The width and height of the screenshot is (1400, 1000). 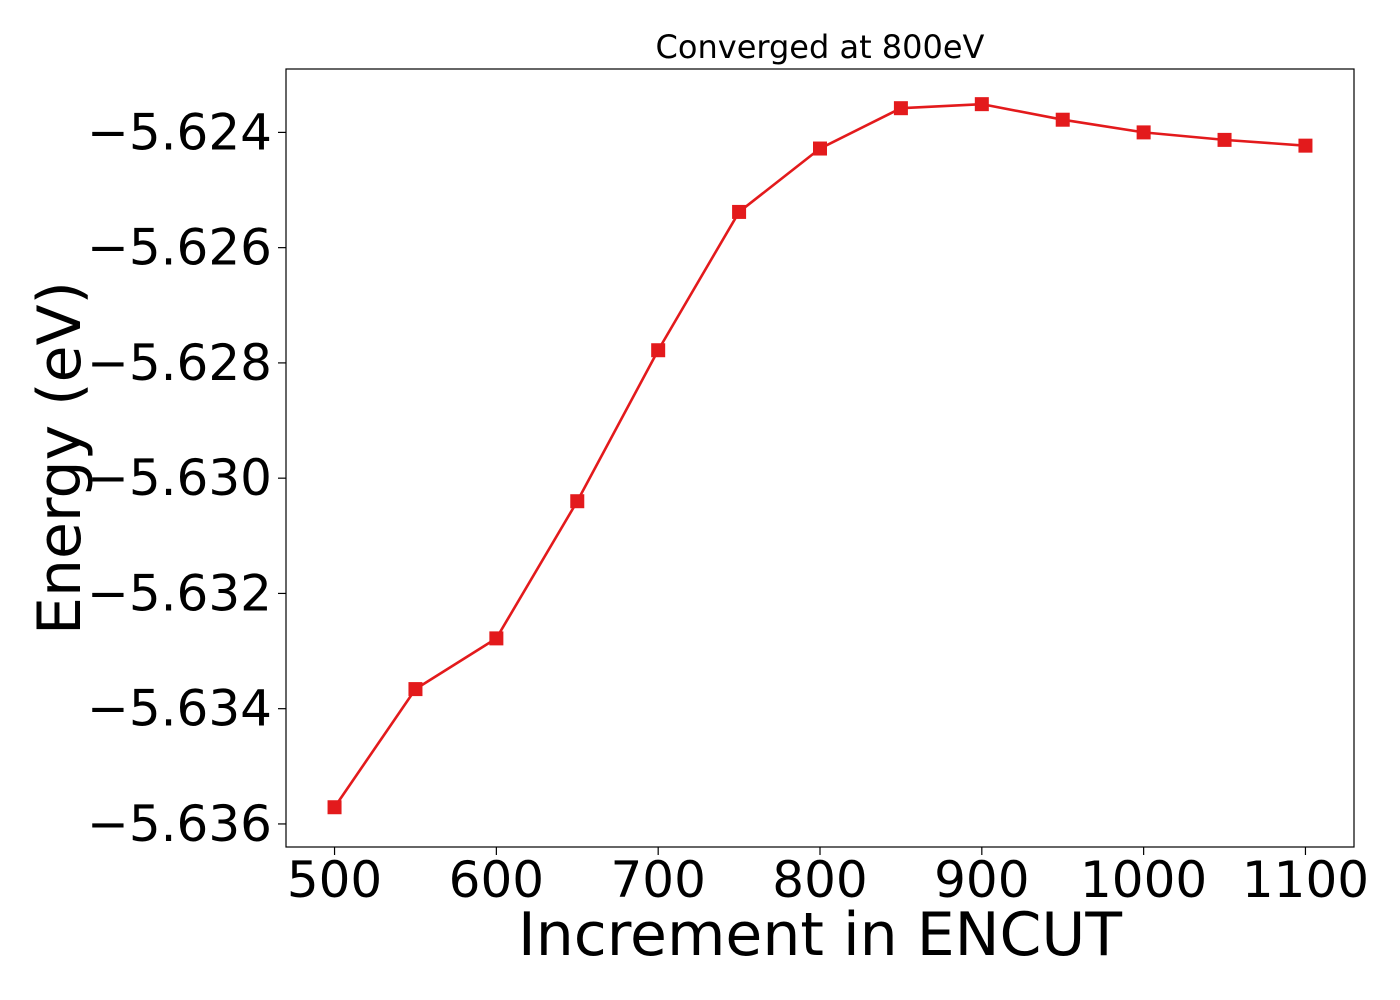 What do you see at coordinates (496, 880) in the screenshot?
I see `x-tick-label: 600` at bounding box center [496, 880].